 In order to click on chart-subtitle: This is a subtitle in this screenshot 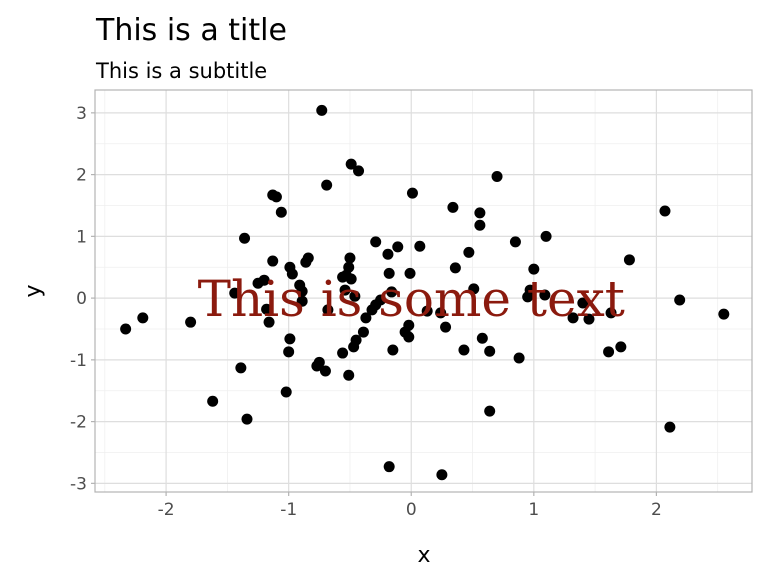, I will do `click(181, 71)`.